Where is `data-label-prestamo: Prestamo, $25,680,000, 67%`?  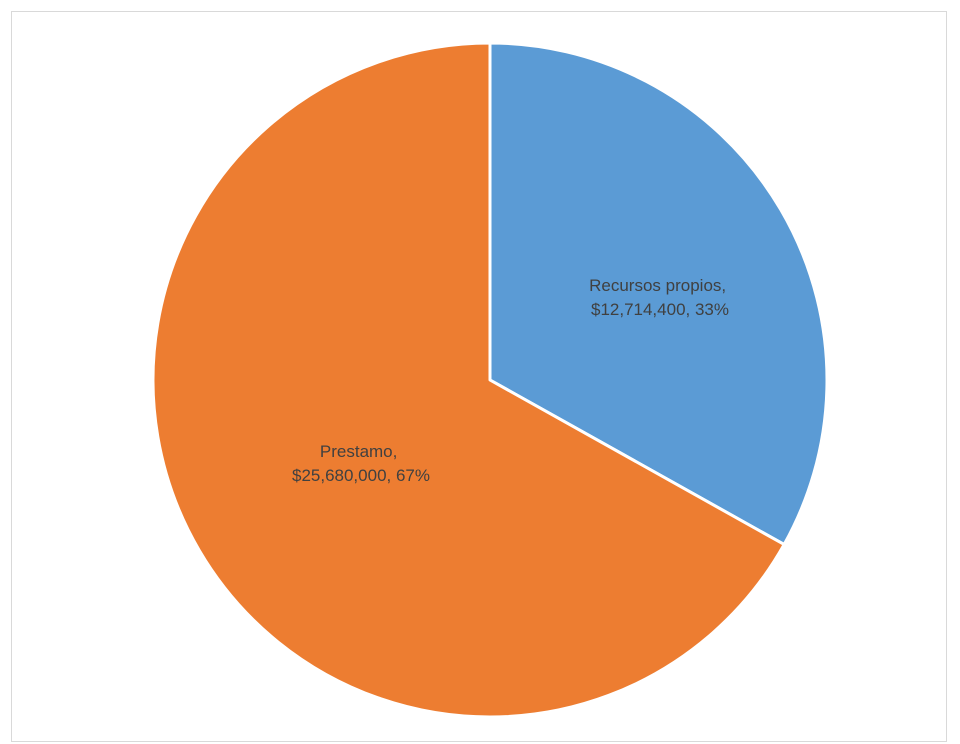 data-label-prestamo: Prestamo, $25,680,000, 67% is located at coordinates (361, 463).